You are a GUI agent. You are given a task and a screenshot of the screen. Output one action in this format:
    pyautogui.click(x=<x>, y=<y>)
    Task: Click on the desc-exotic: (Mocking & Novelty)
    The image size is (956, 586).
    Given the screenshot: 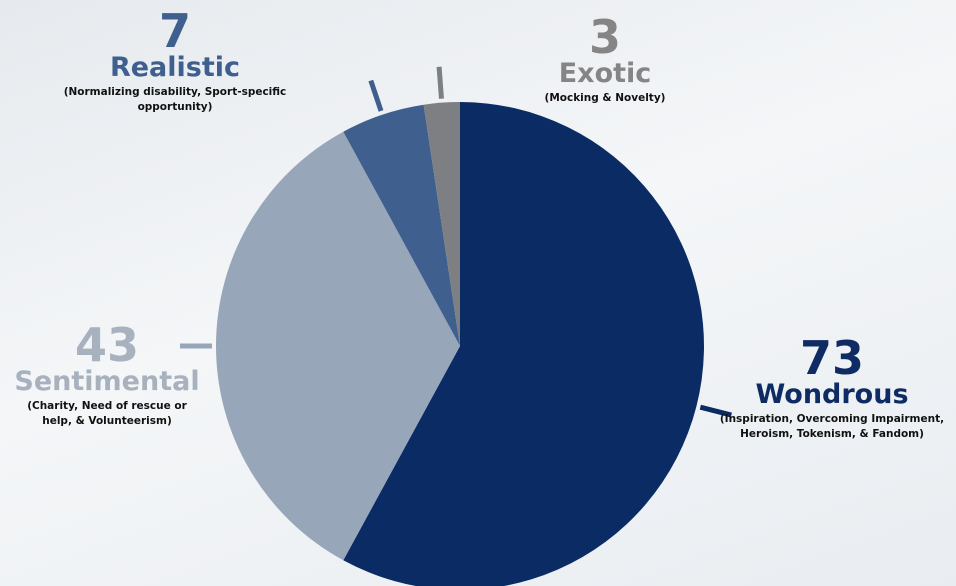 What is the action you would take?
    pyautogui.click(x=605, y=98)
    